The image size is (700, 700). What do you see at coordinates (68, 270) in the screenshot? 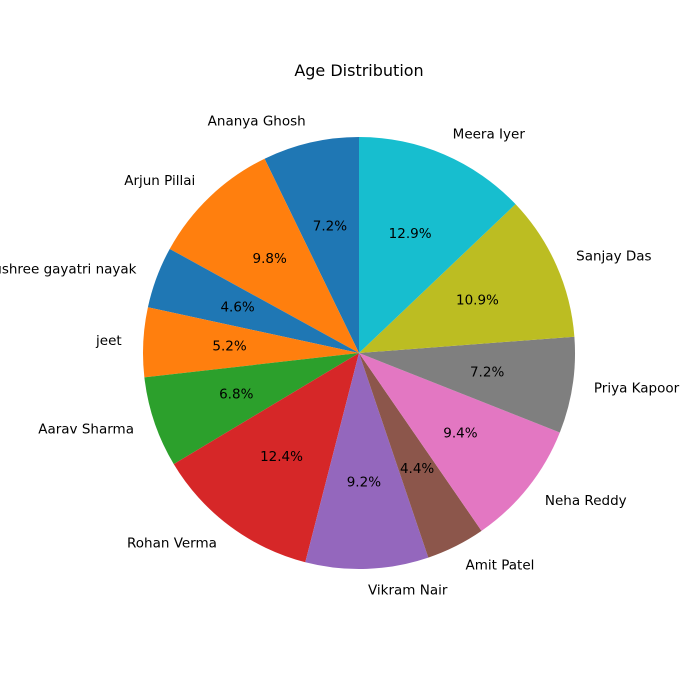
I see `slice-label-2: sushree gayatri nayak` at bounding box center [68, 270].